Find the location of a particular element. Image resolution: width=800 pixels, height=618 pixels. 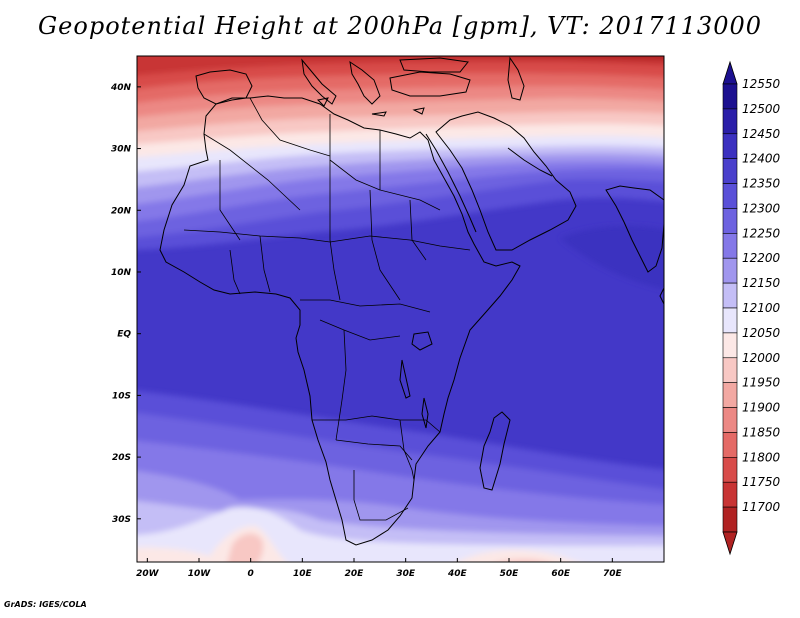

sri-lanka is located at coordinates (661, 296).